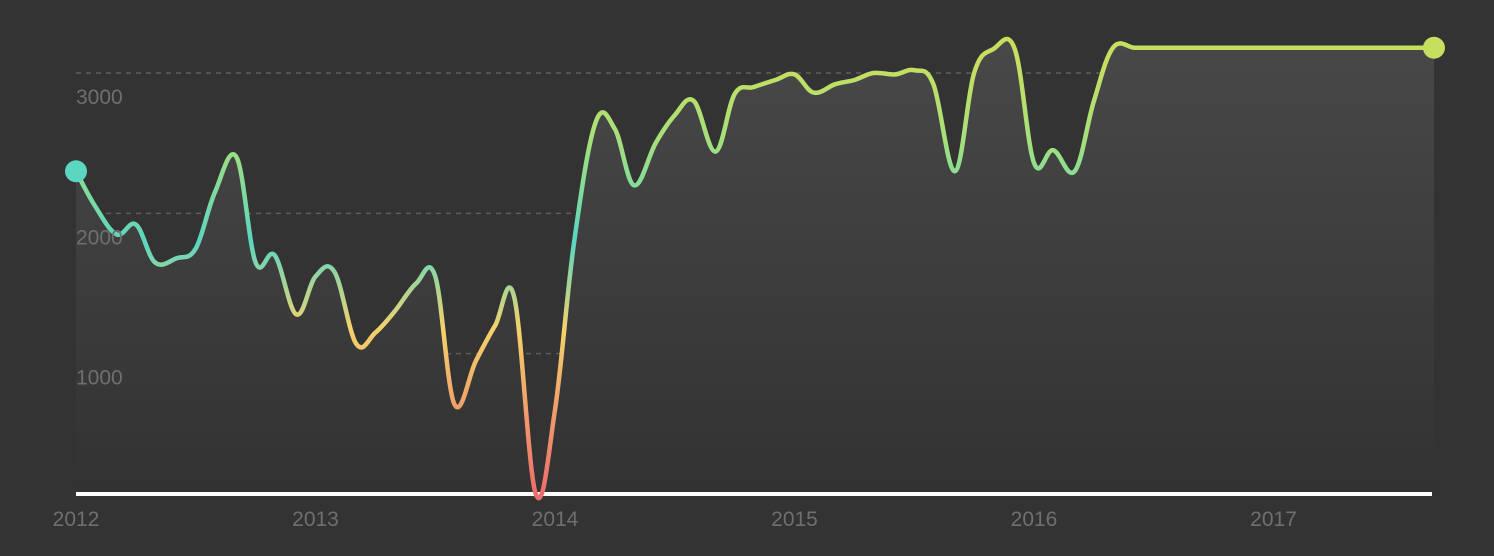 The image size is (1494, 556). What do you see at coordinates (76, 171) in the screenshot?
I see `start-point-marker` at bounding box center [76, 171].